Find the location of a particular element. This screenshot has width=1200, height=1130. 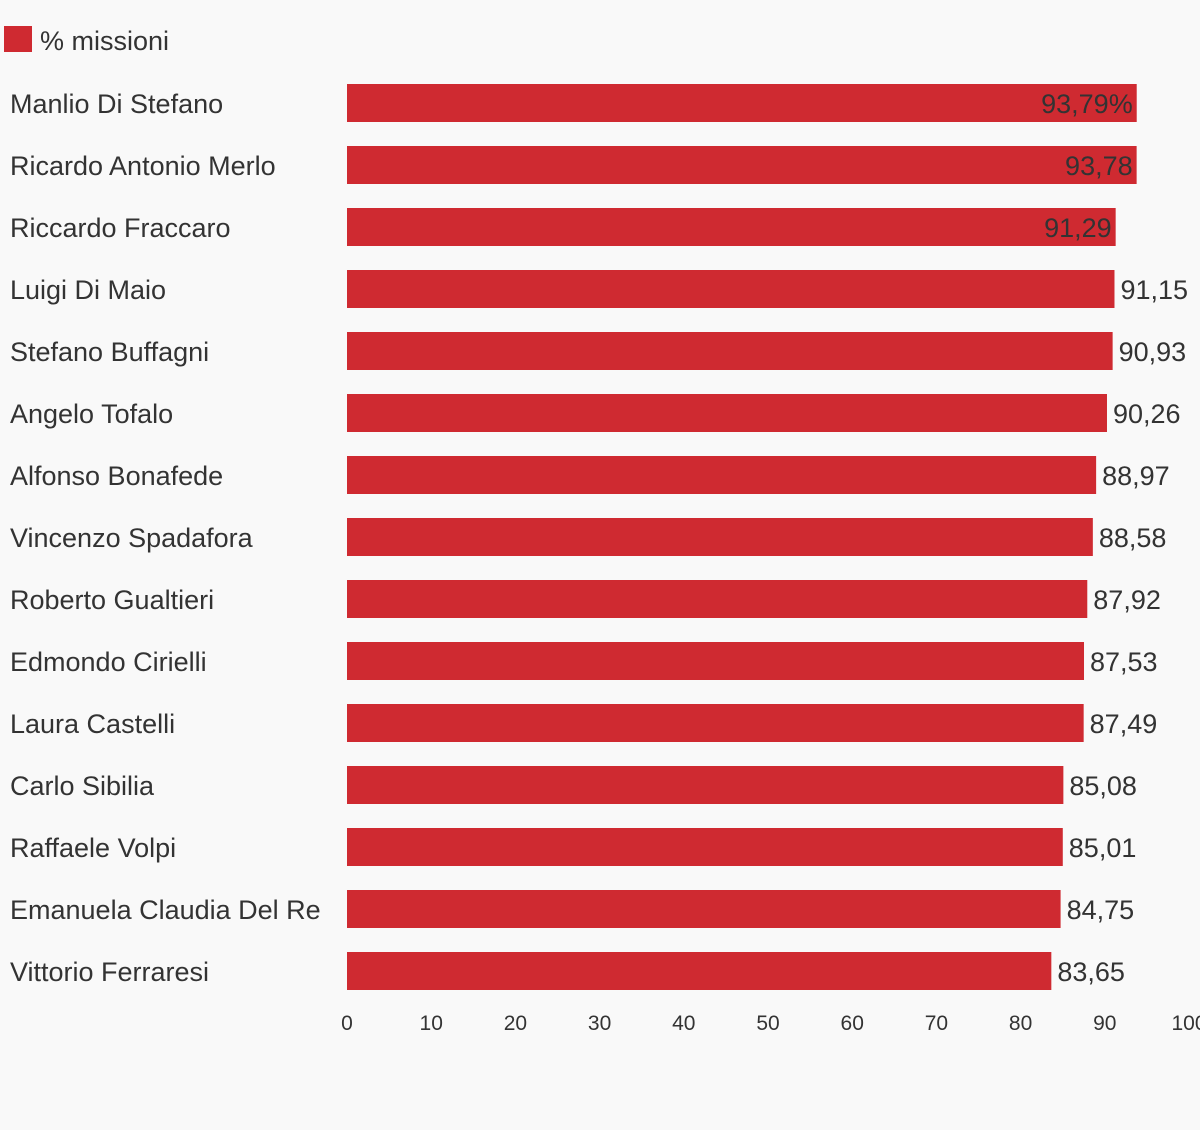

data-label: 93,78 is located at coordinates (1099, 166).